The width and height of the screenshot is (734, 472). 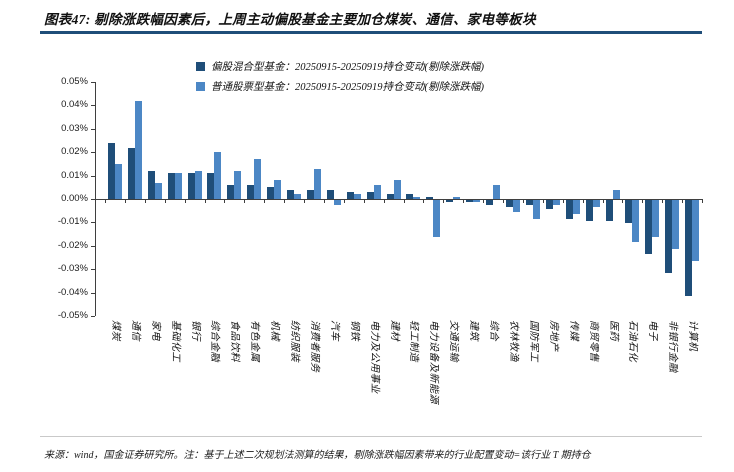 What do you see at coordinates (72, 245) in the screenshot?
I see `y-axis-label: -0.02%` at bounding box center [72, 245].